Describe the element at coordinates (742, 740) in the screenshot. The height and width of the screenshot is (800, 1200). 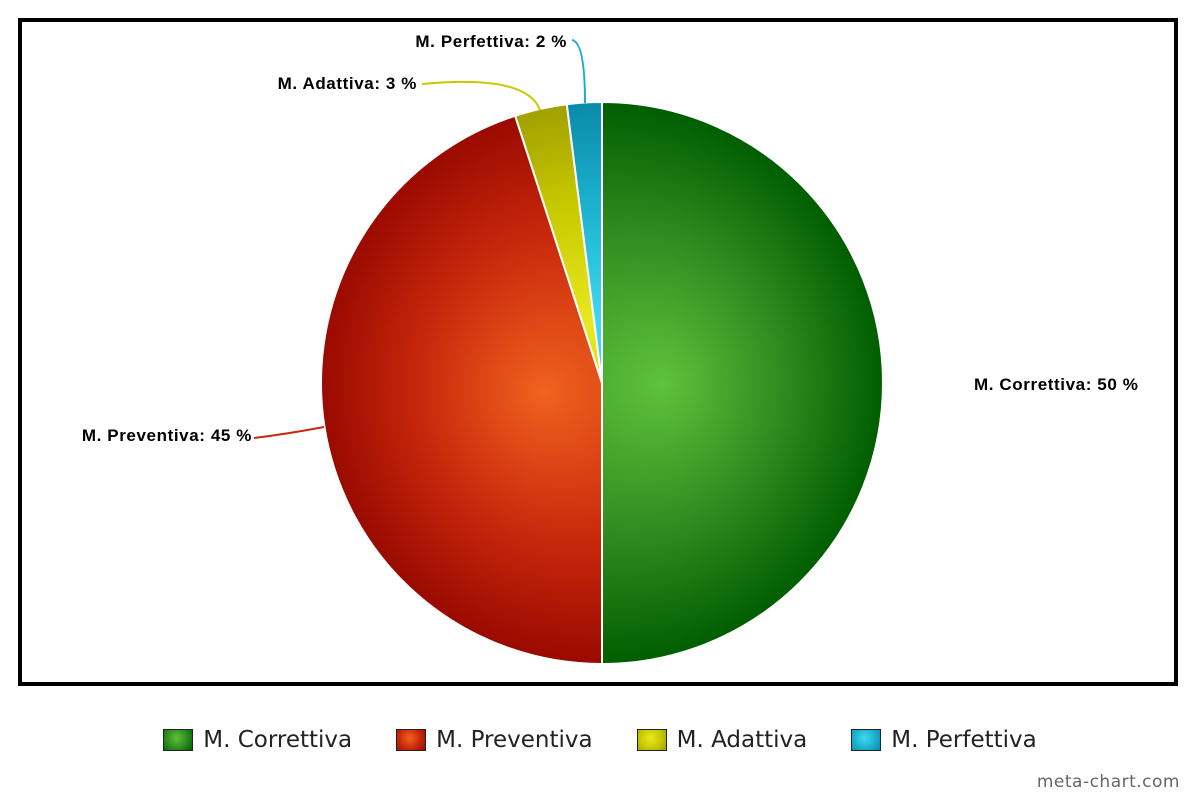
I see `legend-label: M. Adattiva` at that location.